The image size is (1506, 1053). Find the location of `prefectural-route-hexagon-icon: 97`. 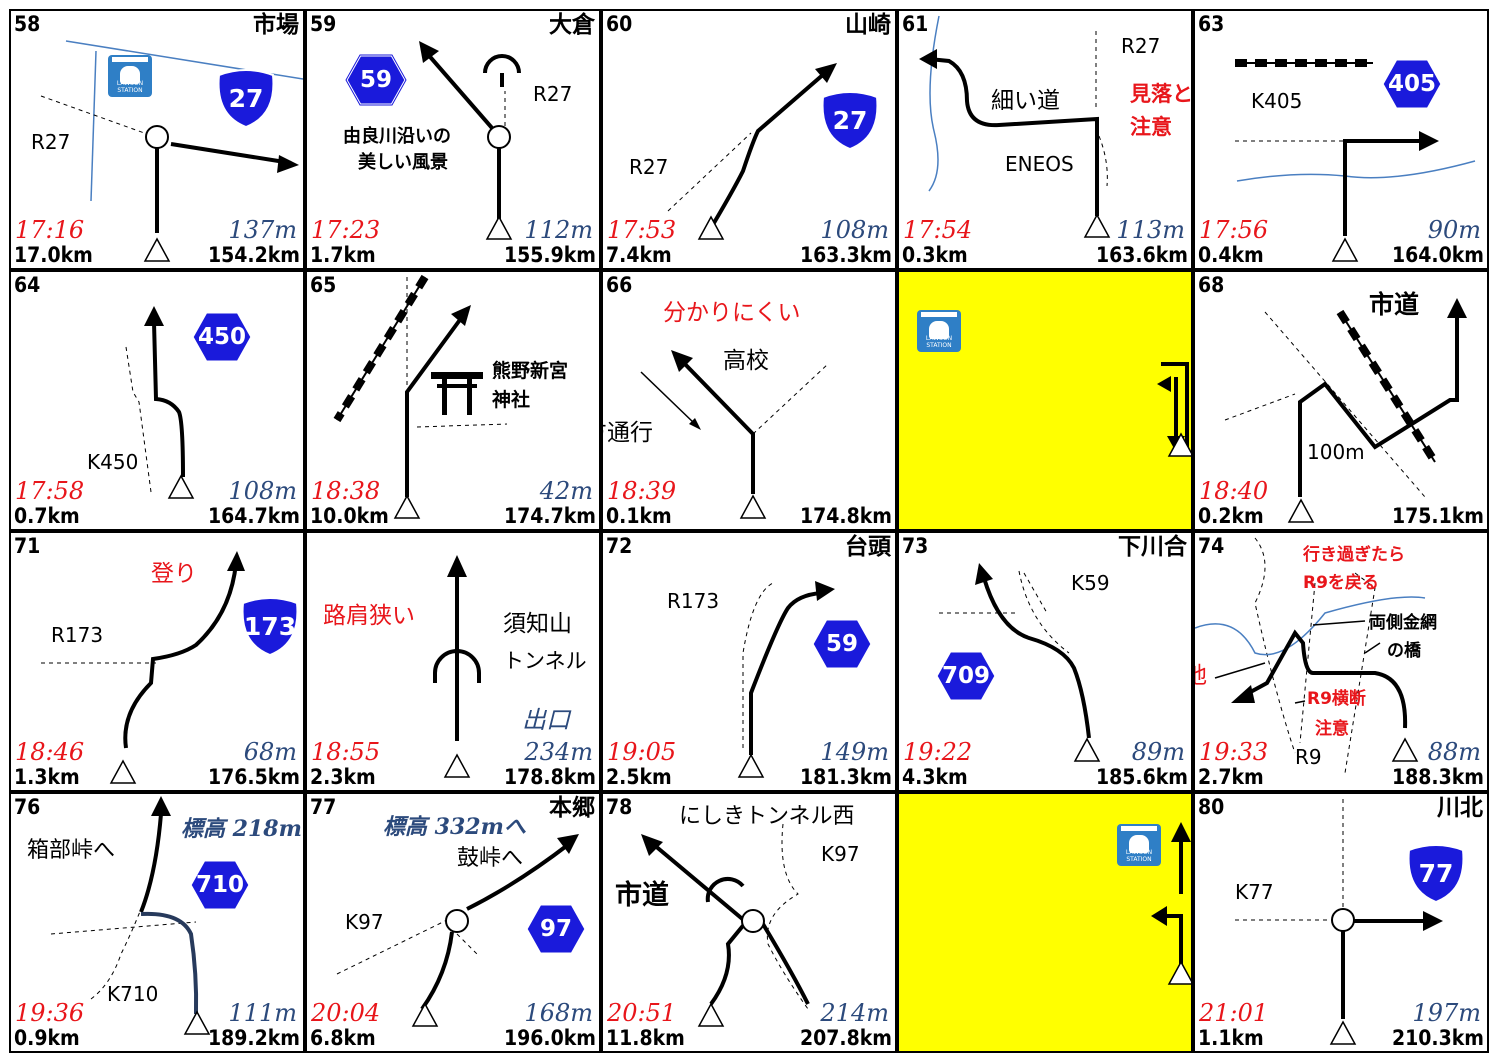

prefectural-route-hexagon-icon: 97 is located at coordinates (556, 929).